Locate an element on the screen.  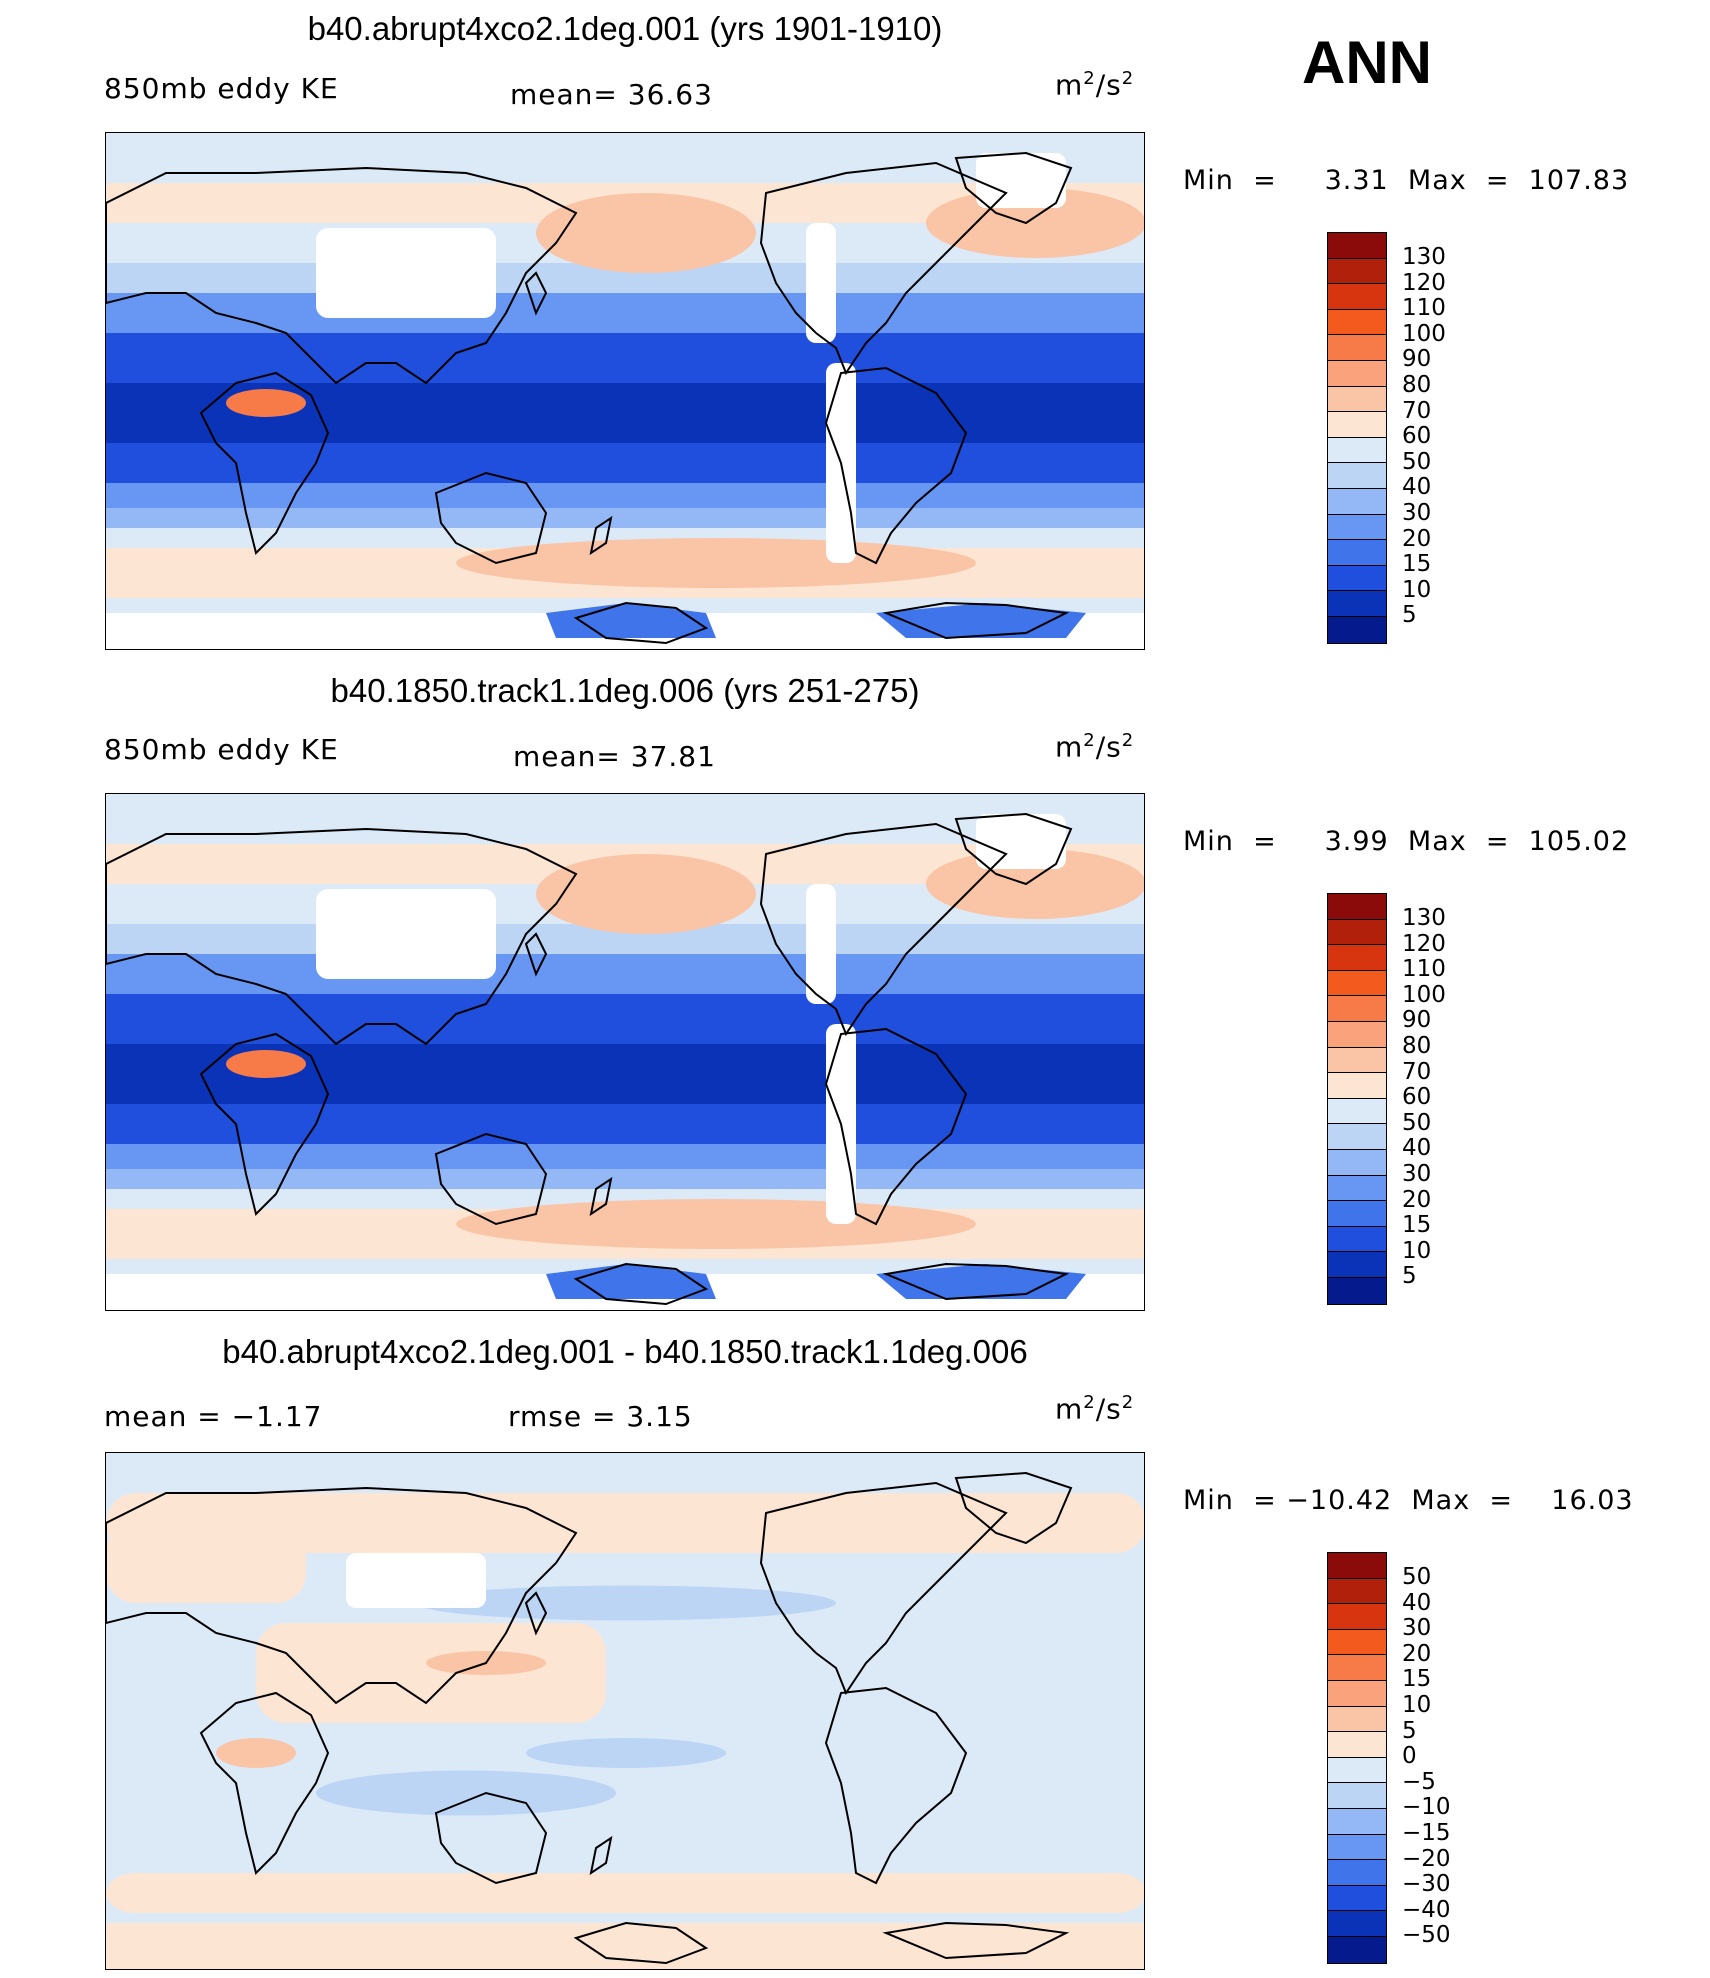
panel-1-variable-label: 850mb eddy KE is located at coordinates (221, 88).